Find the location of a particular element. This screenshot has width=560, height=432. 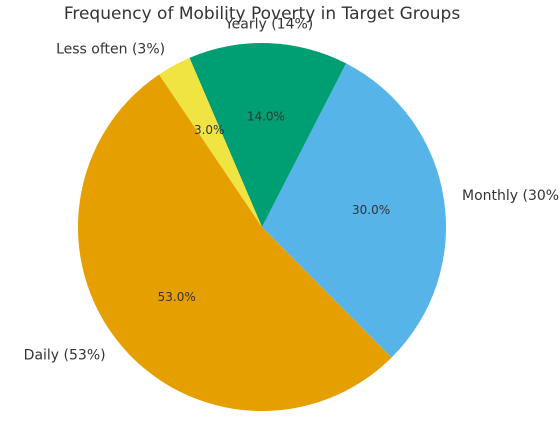

slice-label-1: Monthly (30%) is located at coordinates (511, 196).